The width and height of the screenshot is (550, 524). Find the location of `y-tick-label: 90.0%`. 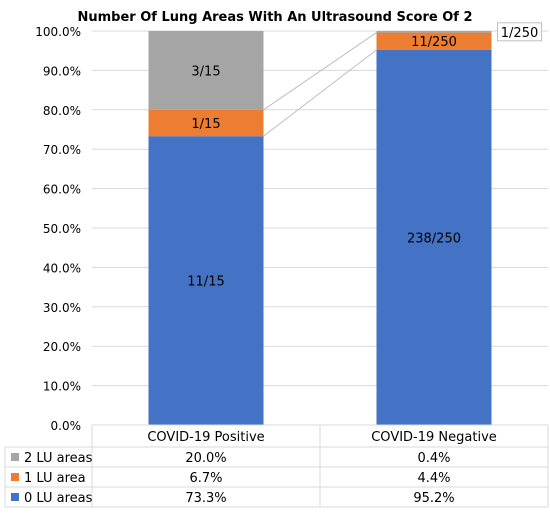

y-tick-label: 90.0% is located at coordinates (62, 71).